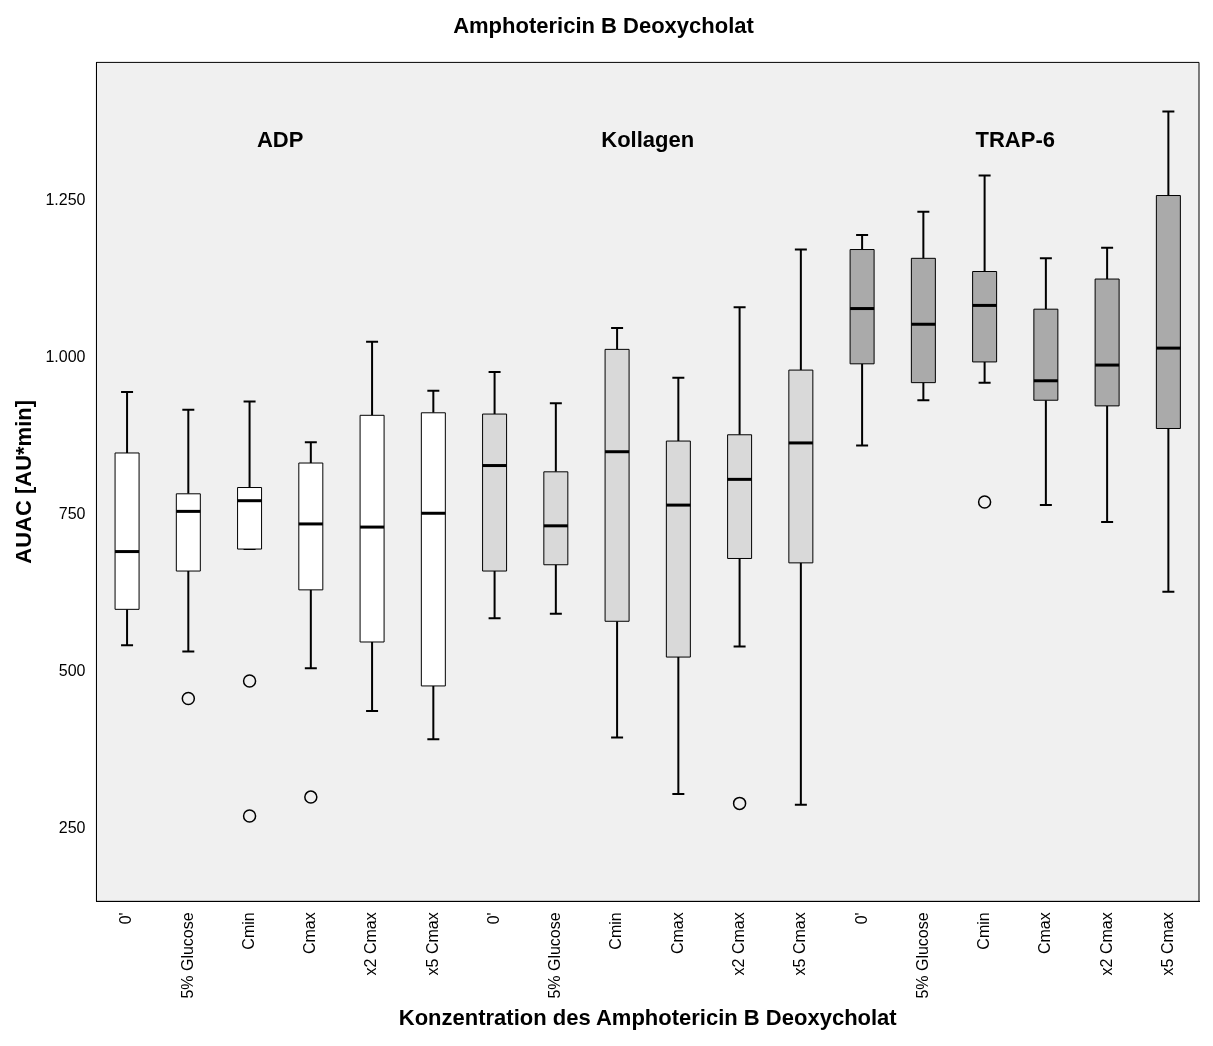 This screenshot has height=1046, width=1213. What do you see at coordinates (280, 140) in the screenshot?
I see `annotation: ADP` at bounding box center [280, 140].